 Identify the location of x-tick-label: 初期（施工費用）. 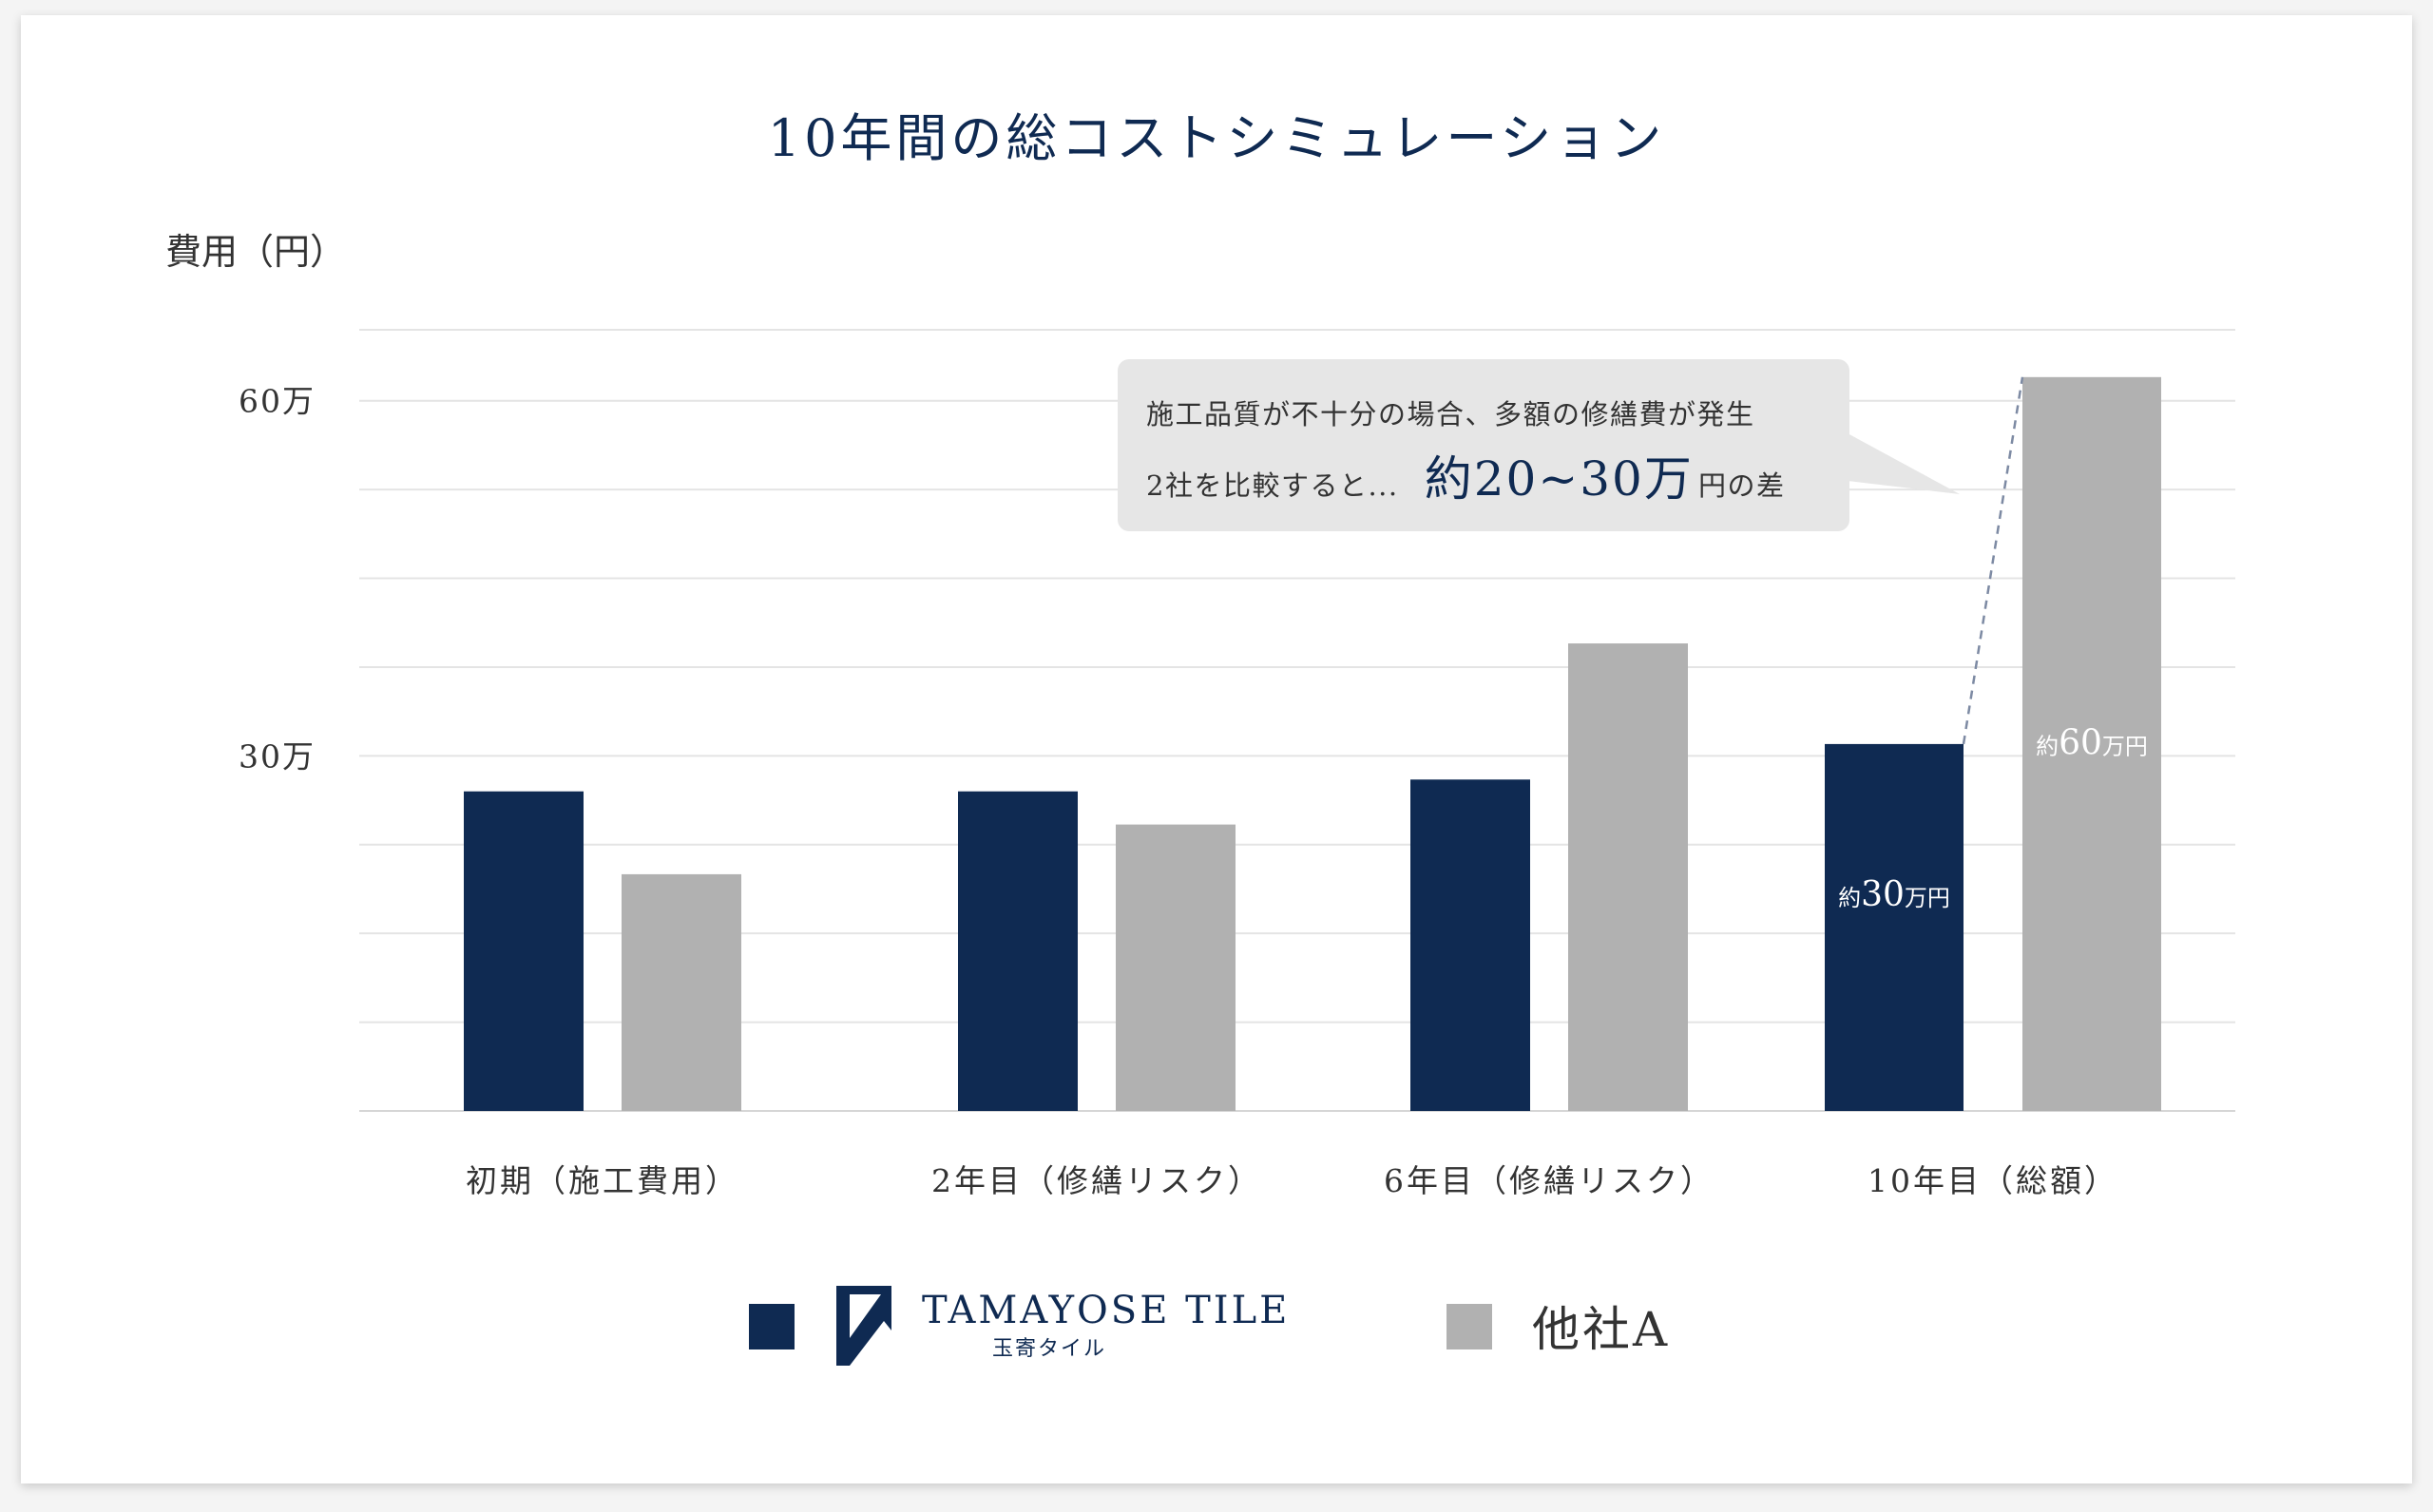
(602, 1180).